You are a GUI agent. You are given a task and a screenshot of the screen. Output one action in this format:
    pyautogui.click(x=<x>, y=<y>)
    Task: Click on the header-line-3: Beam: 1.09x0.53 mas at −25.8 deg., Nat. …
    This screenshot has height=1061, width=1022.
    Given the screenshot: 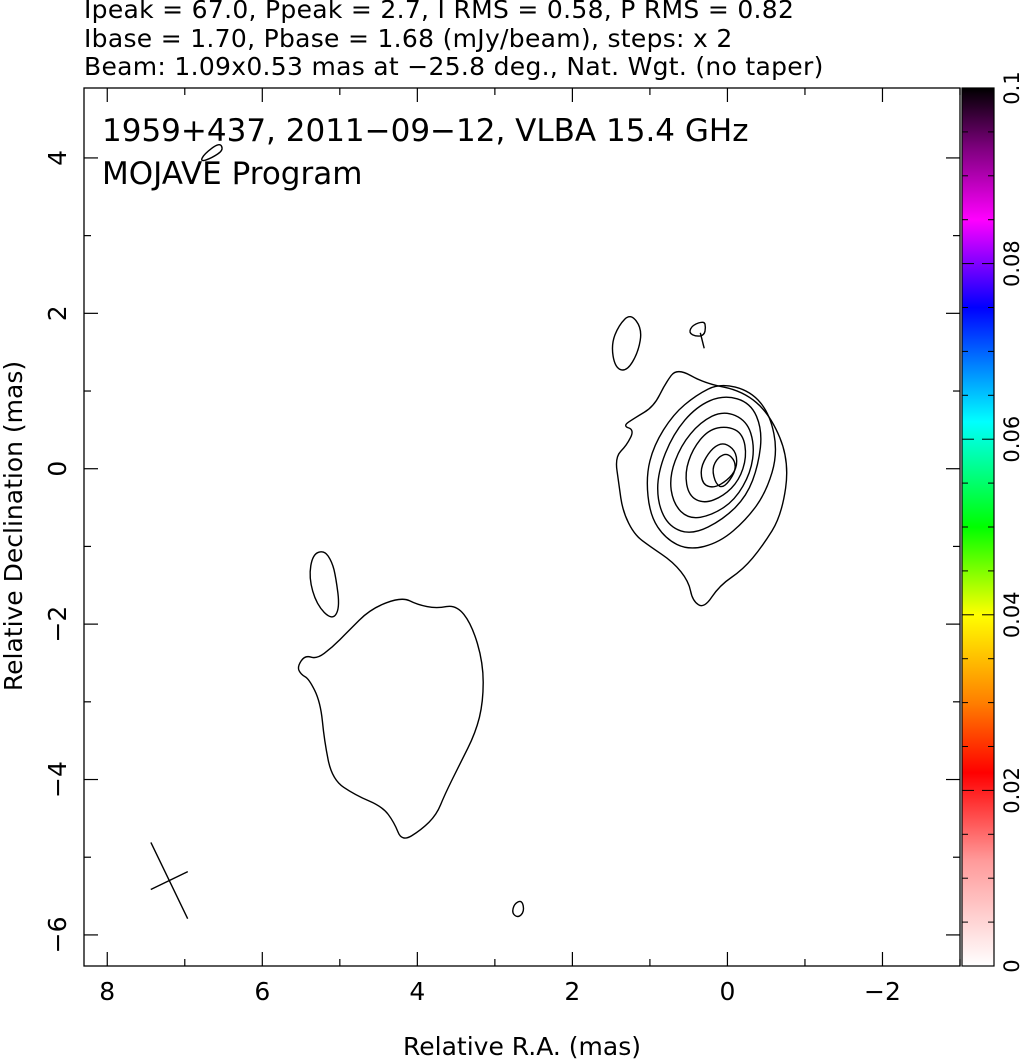 What is the action you would take?
    pyautogui.click(x=454, y=66)
    